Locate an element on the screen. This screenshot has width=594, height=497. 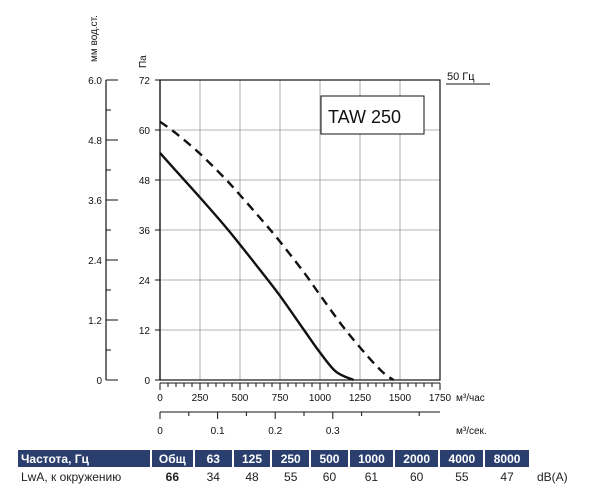
table-header-cell: 500 is located at coordinates (329, 458).